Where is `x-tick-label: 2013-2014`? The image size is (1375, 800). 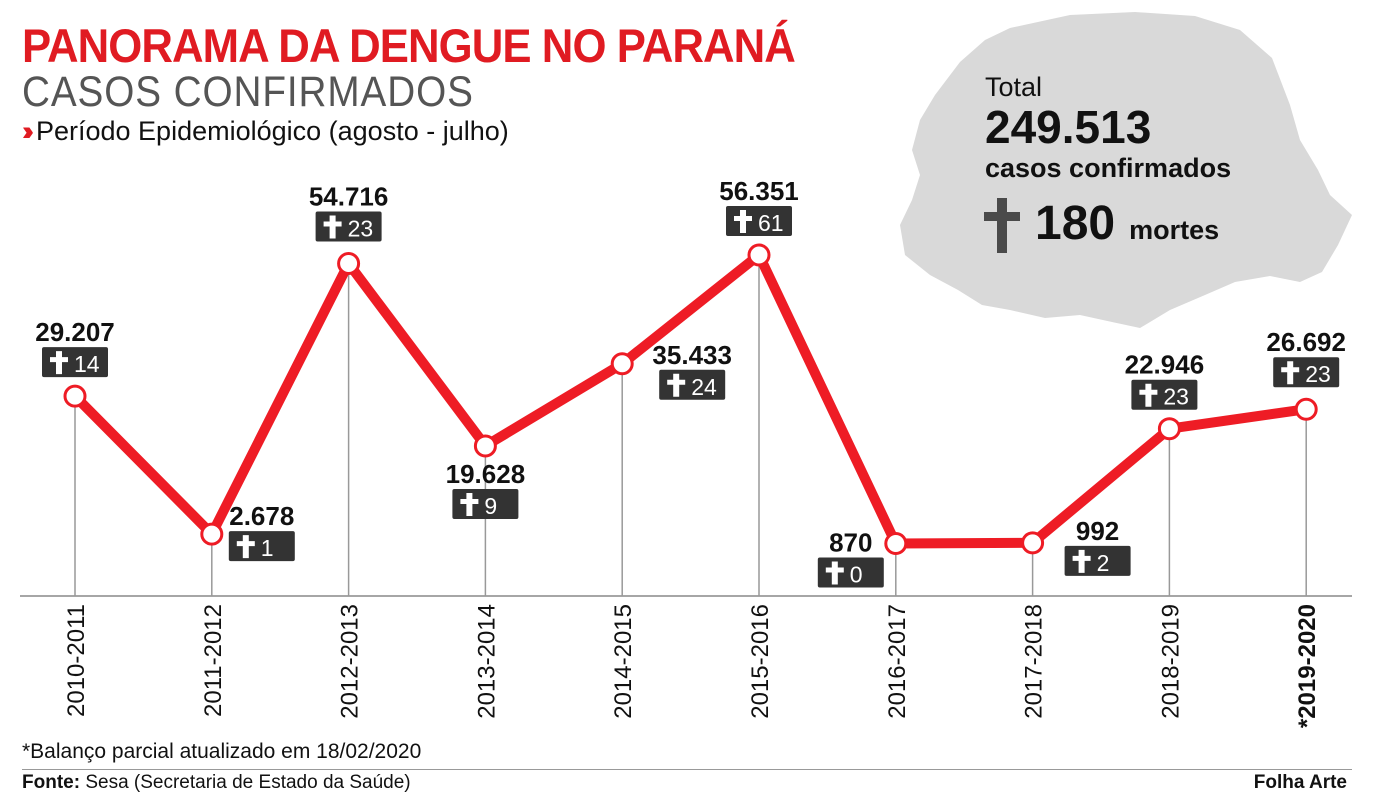
x-tick-label: 2013-2014 is located at coordinates (486, 661).